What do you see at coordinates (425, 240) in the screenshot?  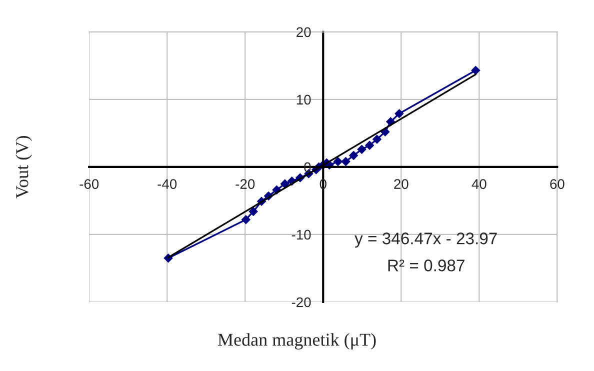 I see `annotation: y = 346.47x - 23.97` at bounding box center [425, 240].